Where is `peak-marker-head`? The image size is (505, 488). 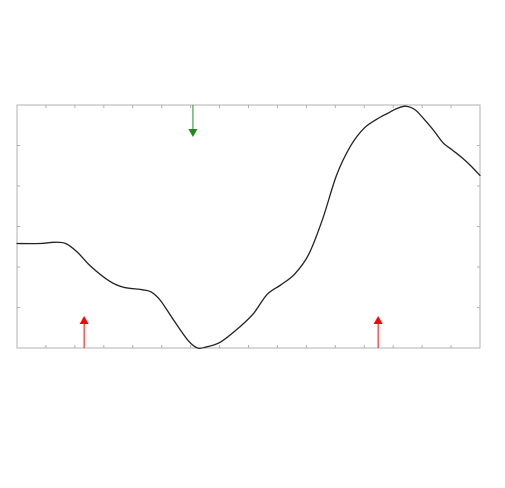 peak-marker-head is located at coordinates (193, 133).